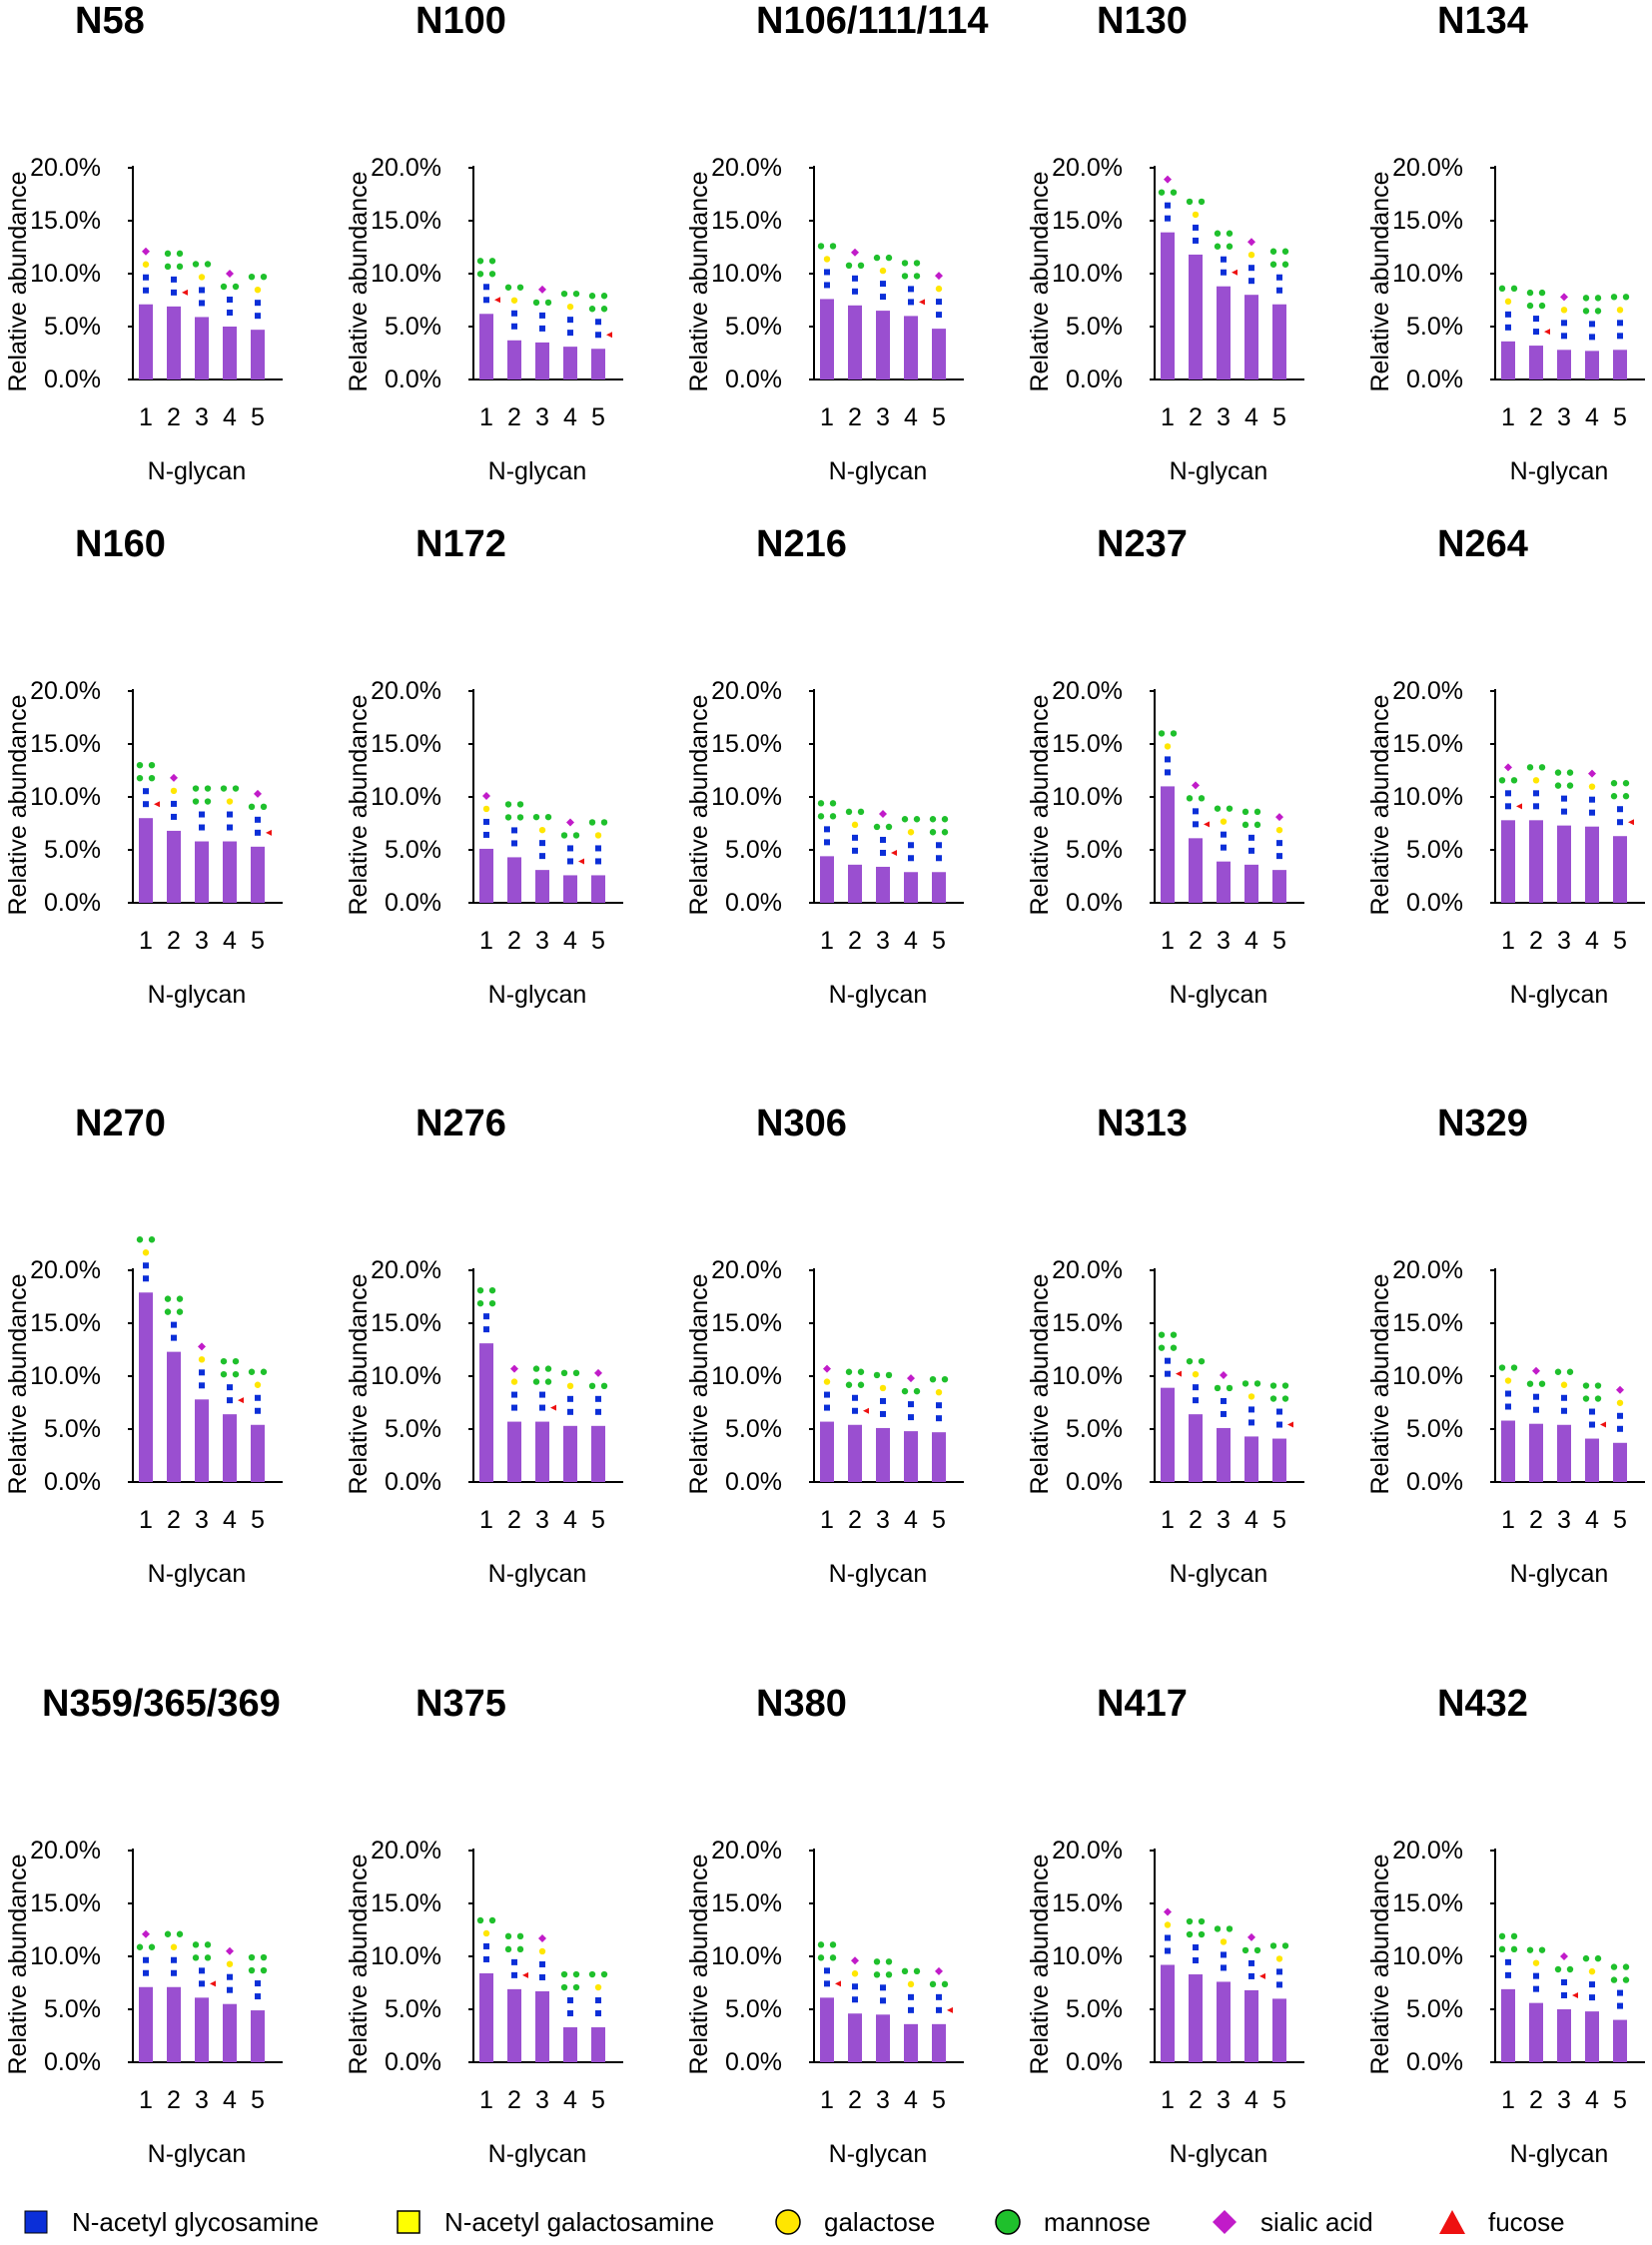  What do you see at coordinates (1482, 1124) in the screenshot?
I see `chart-title: N329` at bounding box center [1482, 1124].